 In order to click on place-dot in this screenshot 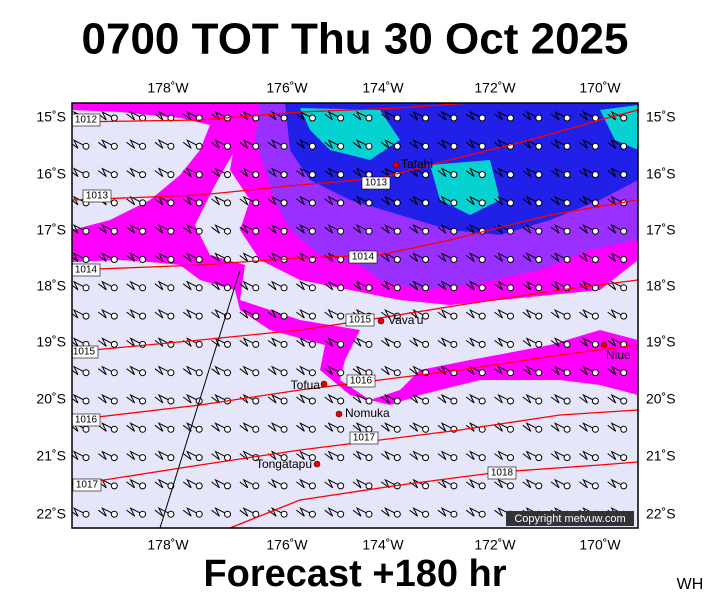, I will do `click(381, 321)`.